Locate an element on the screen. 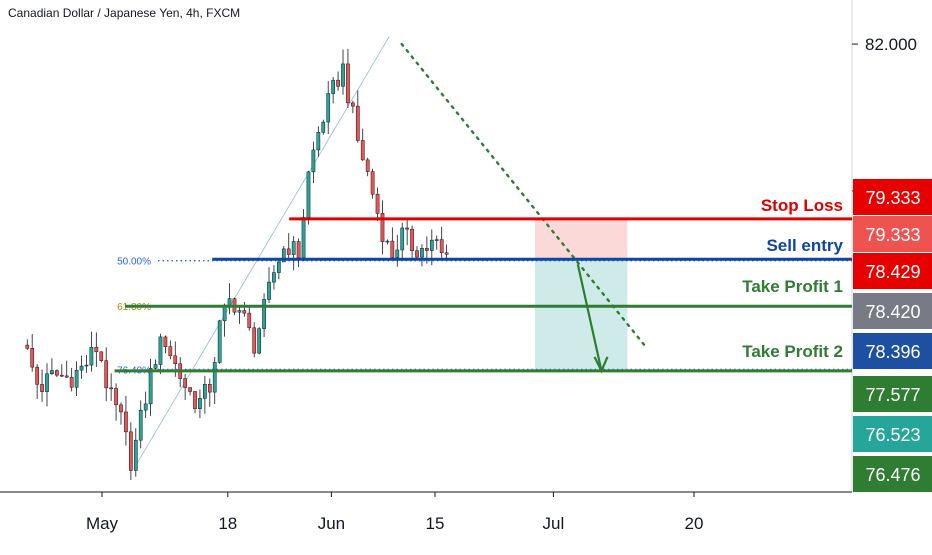 This screenshot has width=932, height=555. stop-loss-zone is located at coordinates (581, 239).